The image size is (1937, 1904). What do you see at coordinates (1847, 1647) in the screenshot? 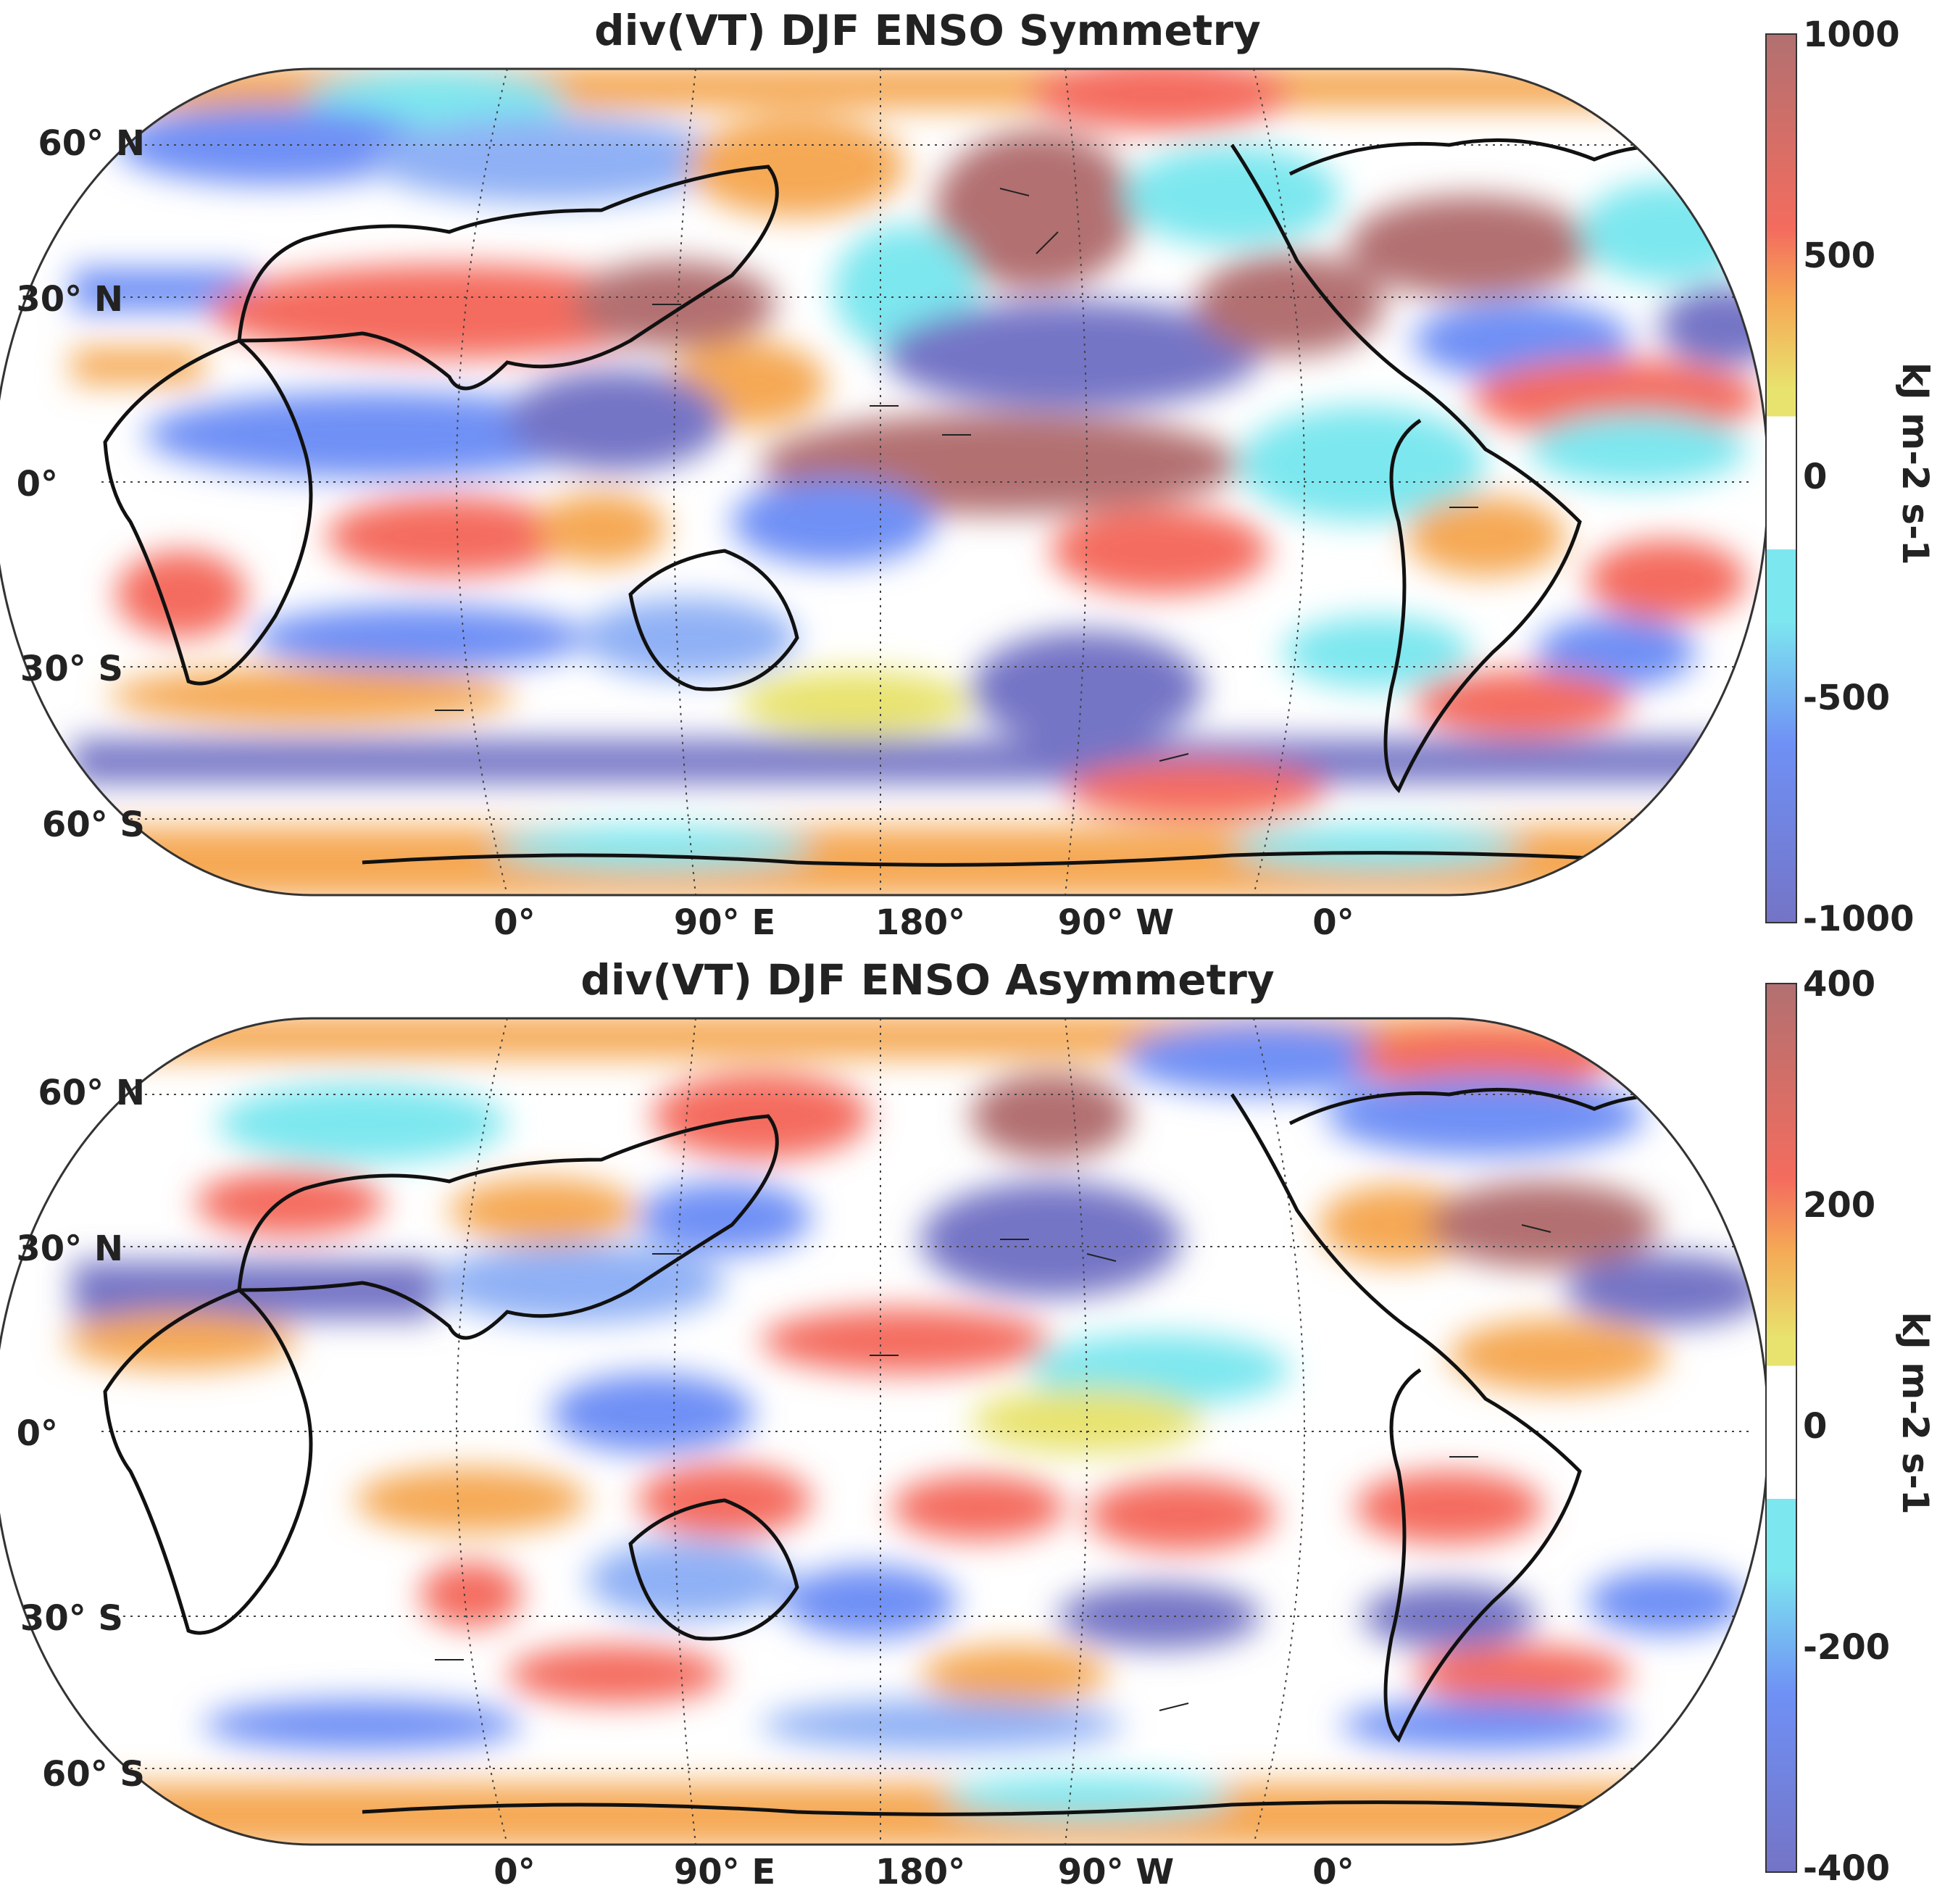
I see `colorbar-tick: -200` at bounding box center [1847, 1647].